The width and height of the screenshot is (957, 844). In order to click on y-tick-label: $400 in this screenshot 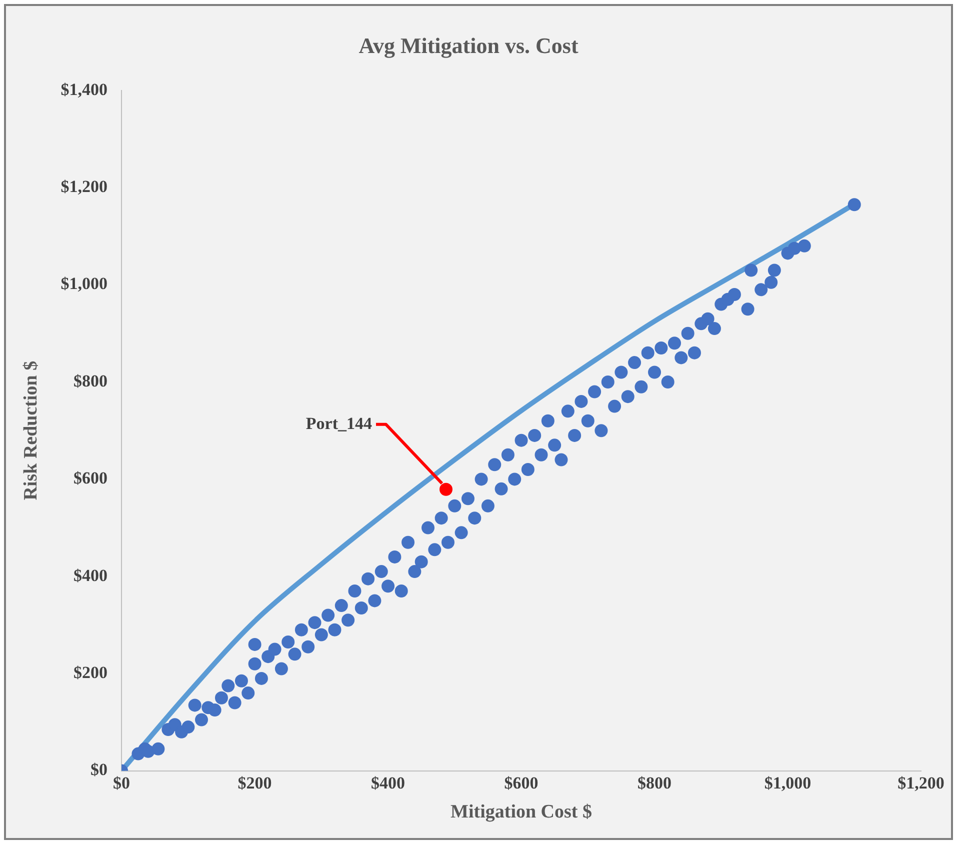, I will do `click(91, 575)`.